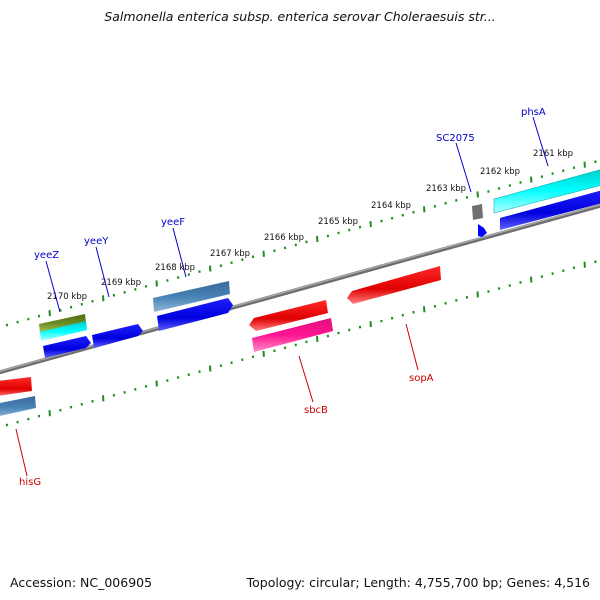  I want to click on scale-label-2166: 2166 kbp, so click(284, 238).